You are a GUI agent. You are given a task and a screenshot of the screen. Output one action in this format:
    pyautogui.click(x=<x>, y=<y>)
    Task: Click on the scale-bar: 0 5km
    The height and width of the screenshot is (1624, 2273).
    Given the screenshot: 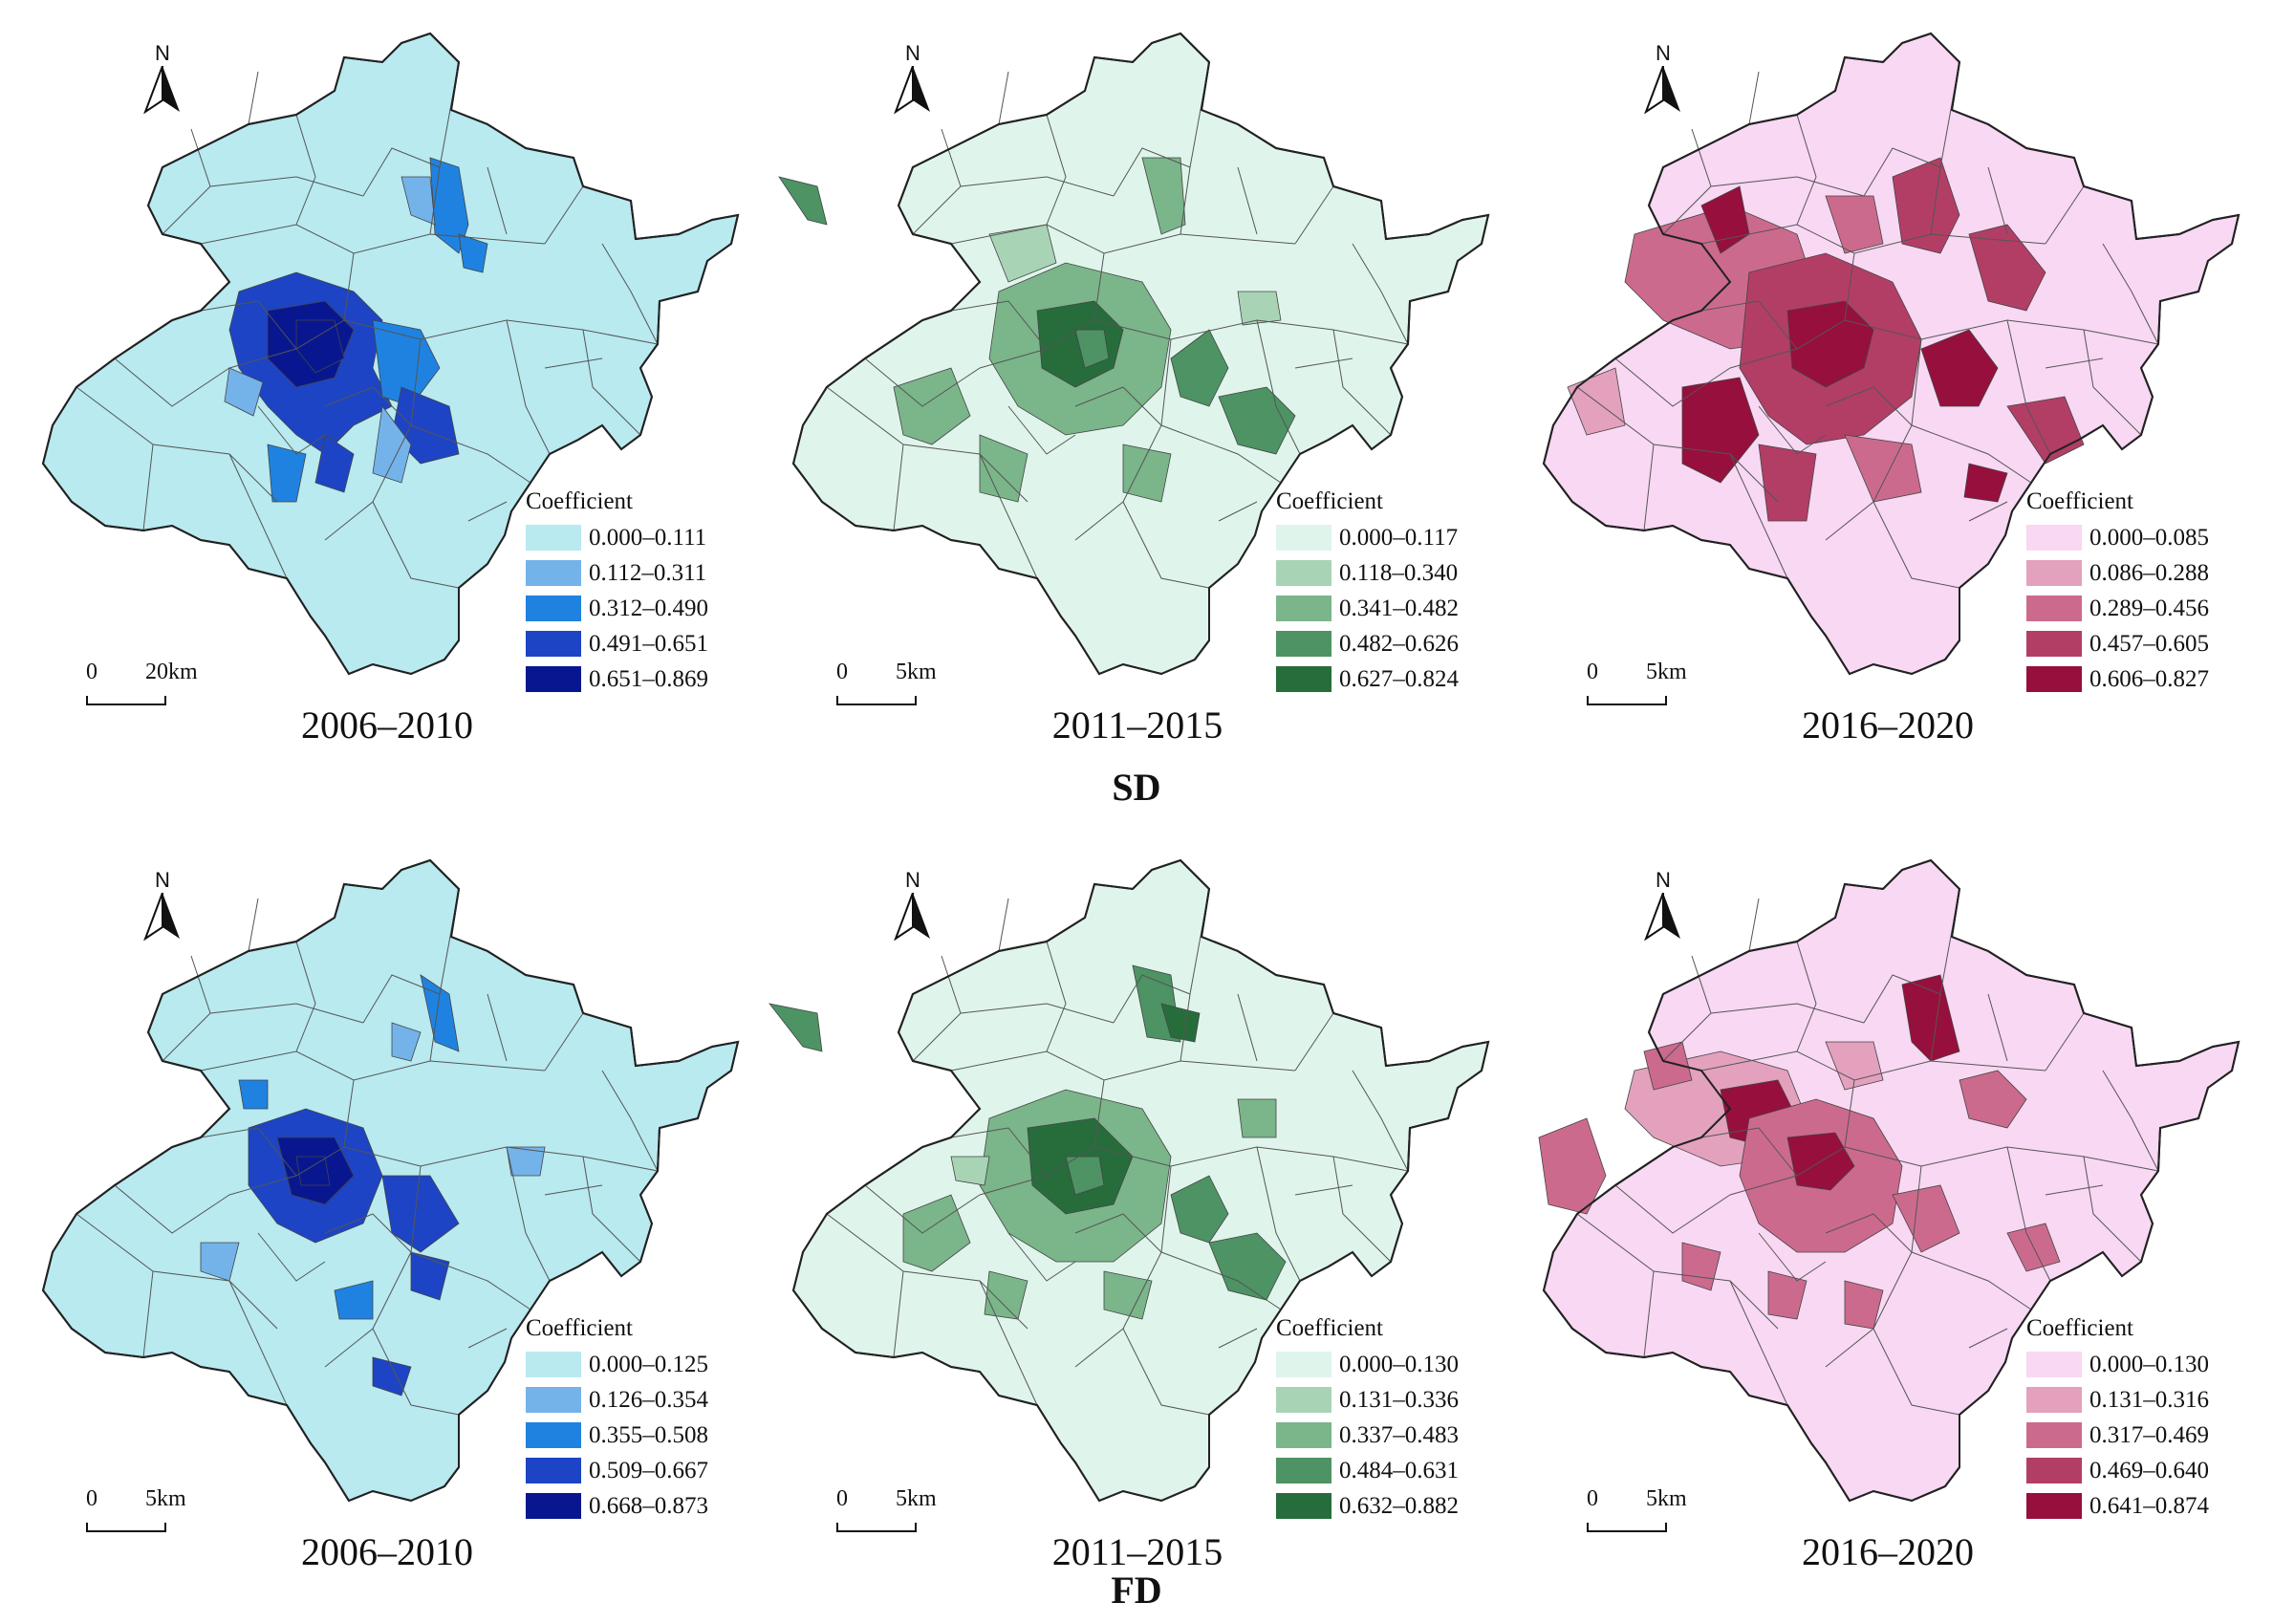 What is the action you would take?
    pyautogui.click(x=1639, y=1510)
    